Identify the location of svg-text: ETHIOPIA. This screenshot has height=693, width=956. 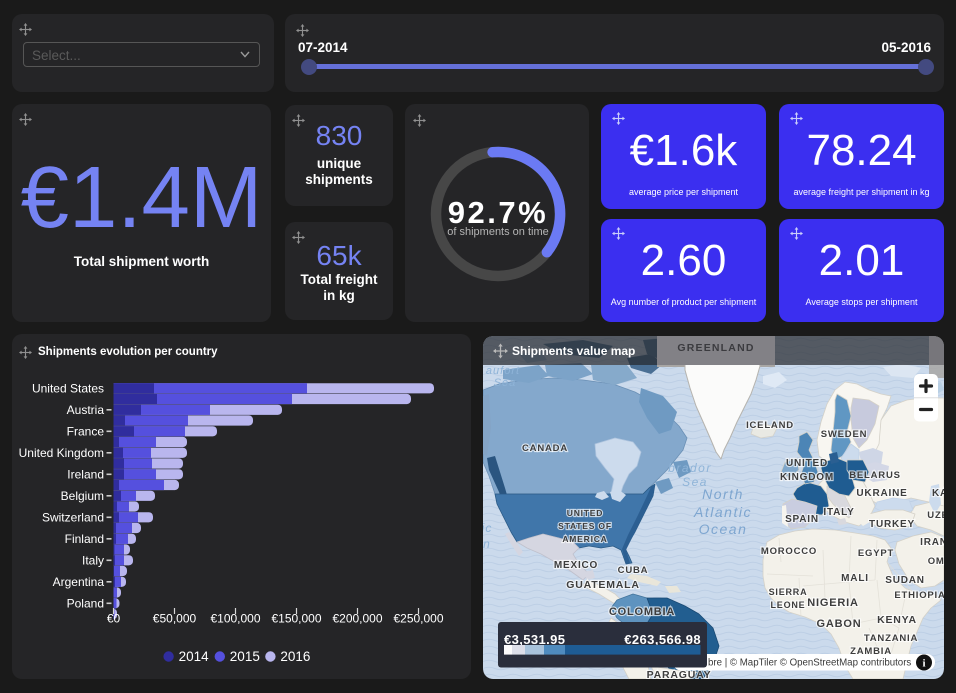
(919, 595).